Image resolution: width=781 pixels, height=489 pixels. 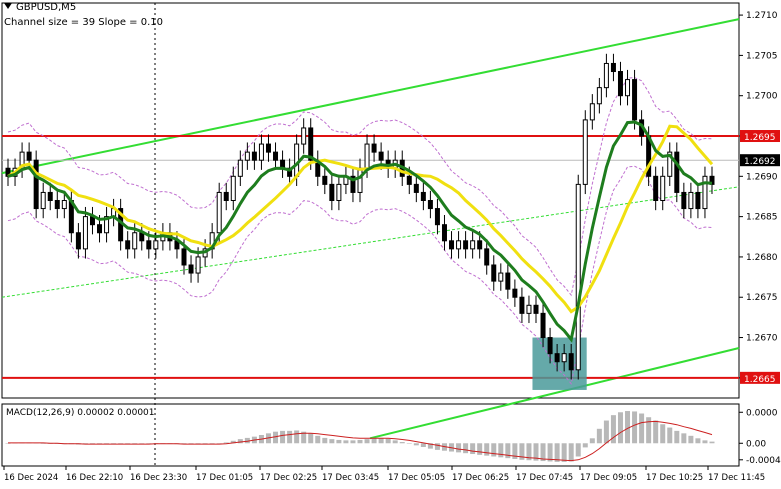 What do you see at coordinates (608, 478) in the screenshot?
I see `x-tick-label: 17 Dec 09:05` at bounding box center [608, 478].